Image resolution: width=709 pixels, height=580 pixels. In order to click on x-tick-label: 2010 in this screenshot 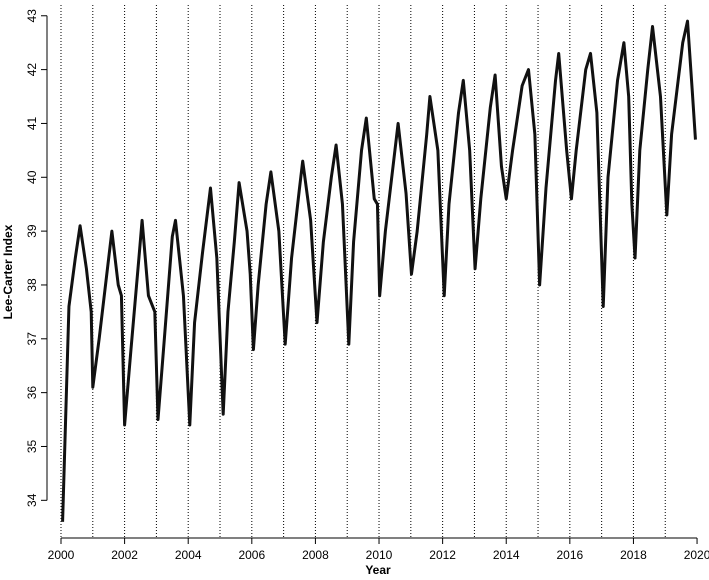, I will do `click(379, 555)`.